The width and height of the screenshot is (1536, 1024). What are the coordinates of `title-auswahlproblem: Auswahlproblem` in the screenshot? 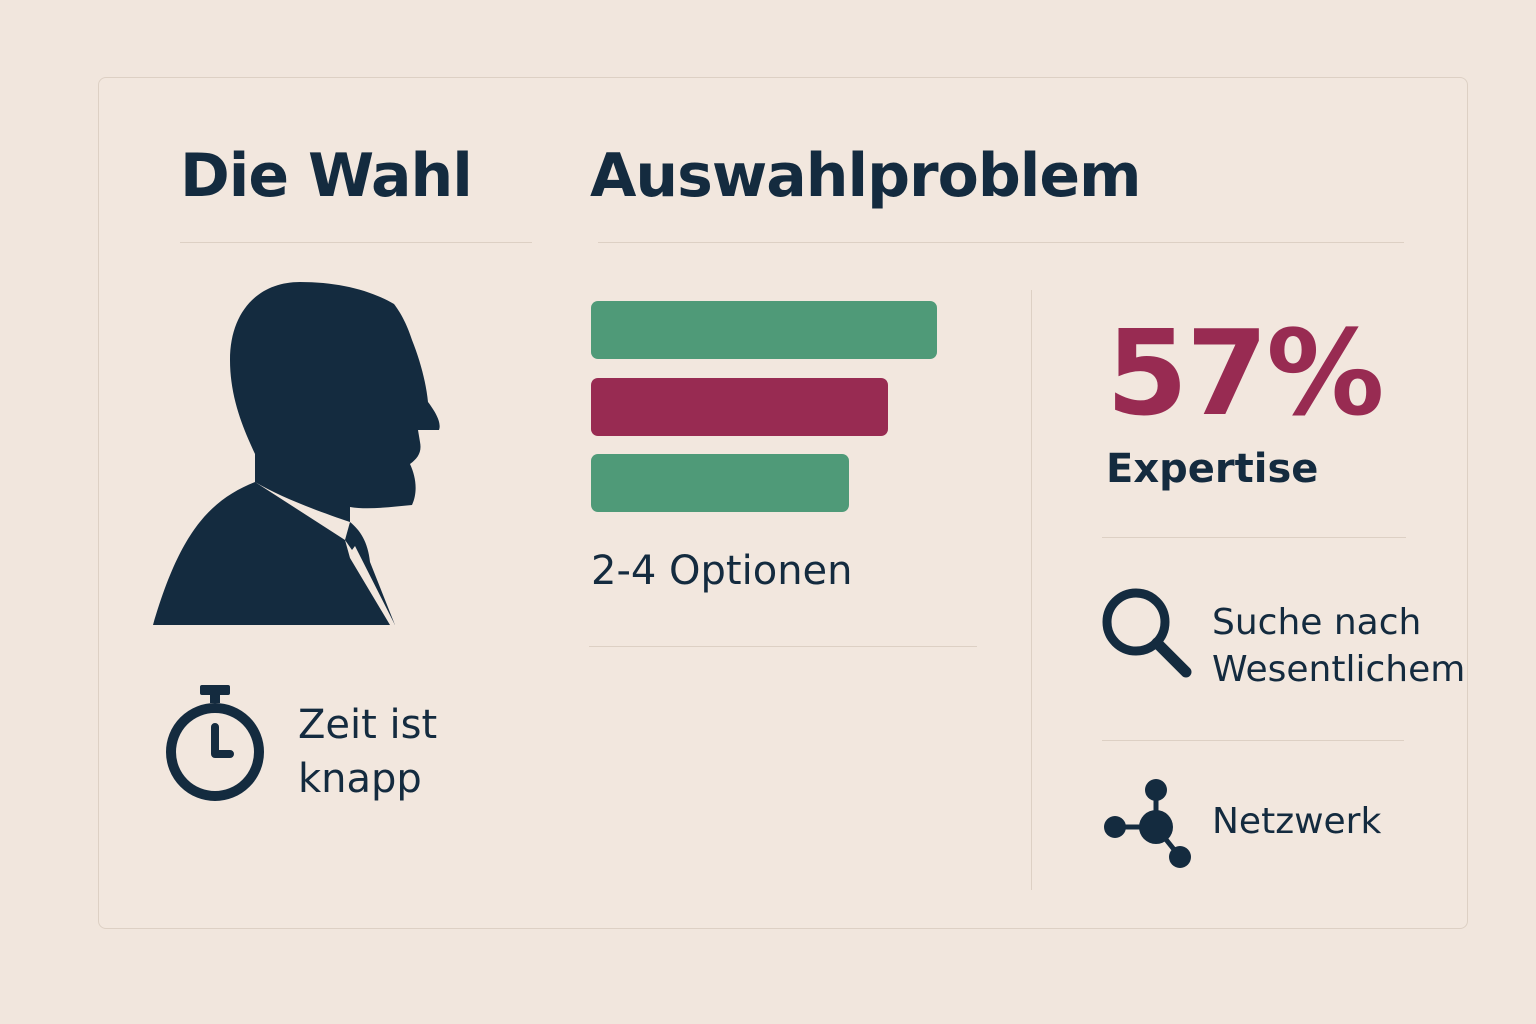 It's located at (866, 176).